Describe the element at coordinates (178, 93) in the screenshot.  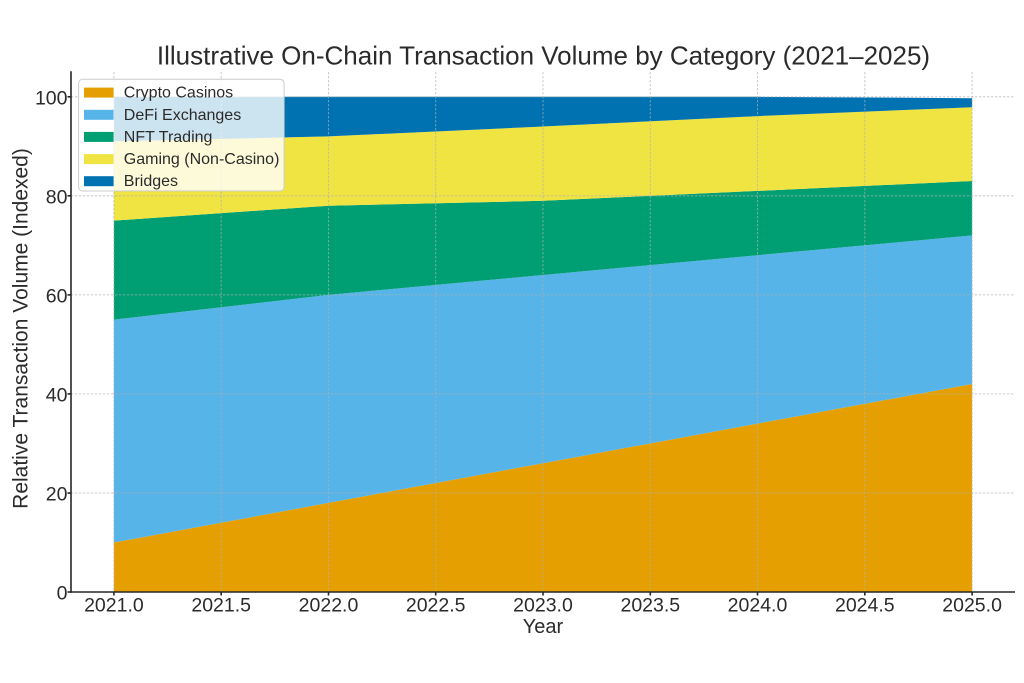
I see `svg-text: Crypto Casinos` at that location.